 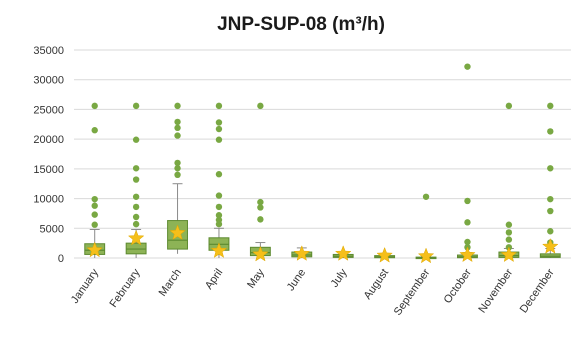 What do you see at coordinates (458, 286) in the screenshot?
I see `x-tick-label: October` at bounding box center [458, 286].